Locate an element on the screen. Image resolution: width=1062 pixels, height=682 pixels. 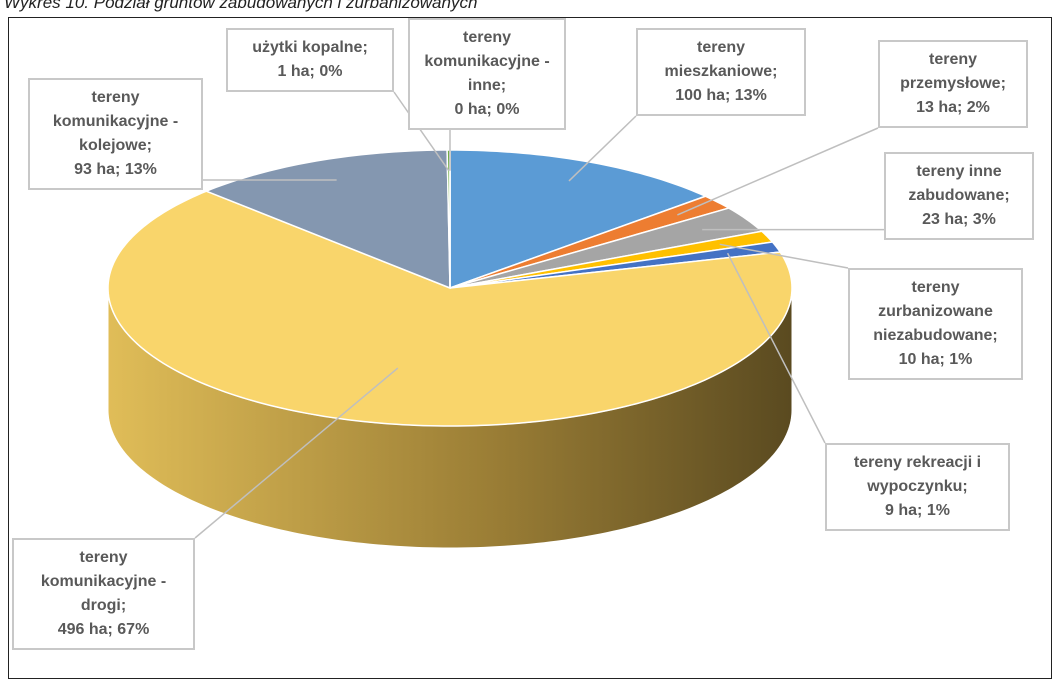
category-name: tereny komunikacyjne - drogi is located at coordinates (103, 581).